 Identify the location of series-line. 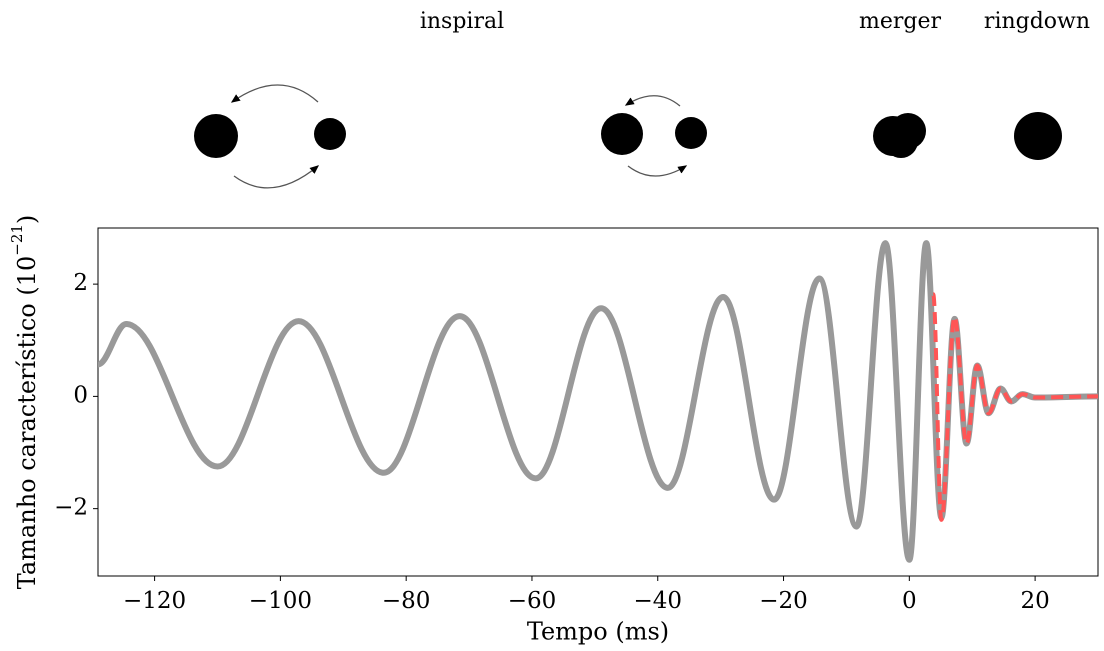
(1014, 407).